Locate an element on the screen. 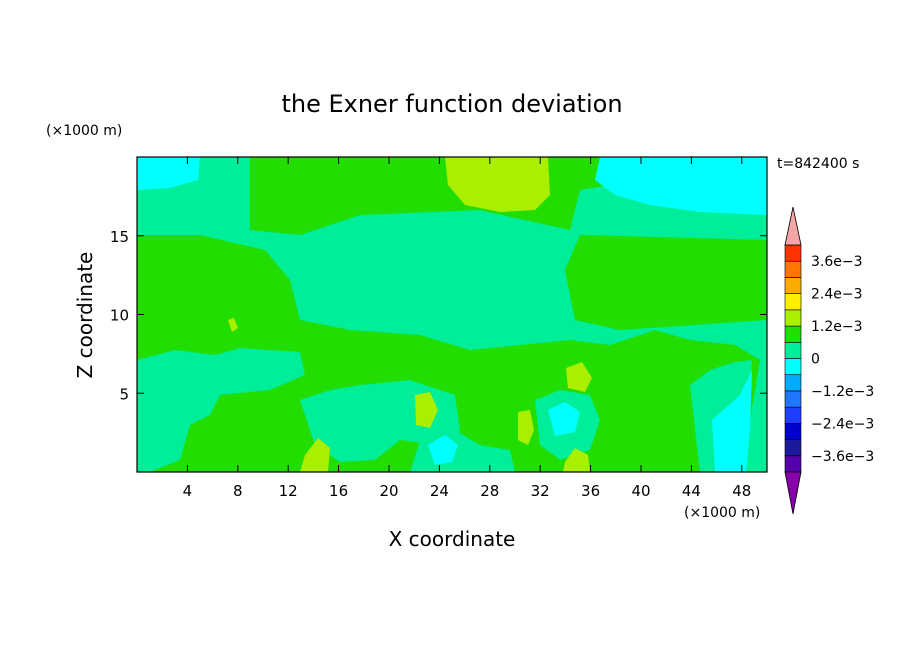 The image size is (904, 659). y-tick-label: 10 is located at coordinates (119, 316).